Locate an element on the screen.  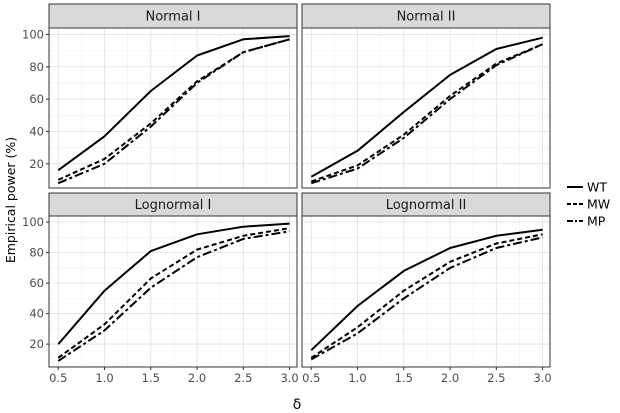
legend: WT MW MP is located at coordinates (588, 204).